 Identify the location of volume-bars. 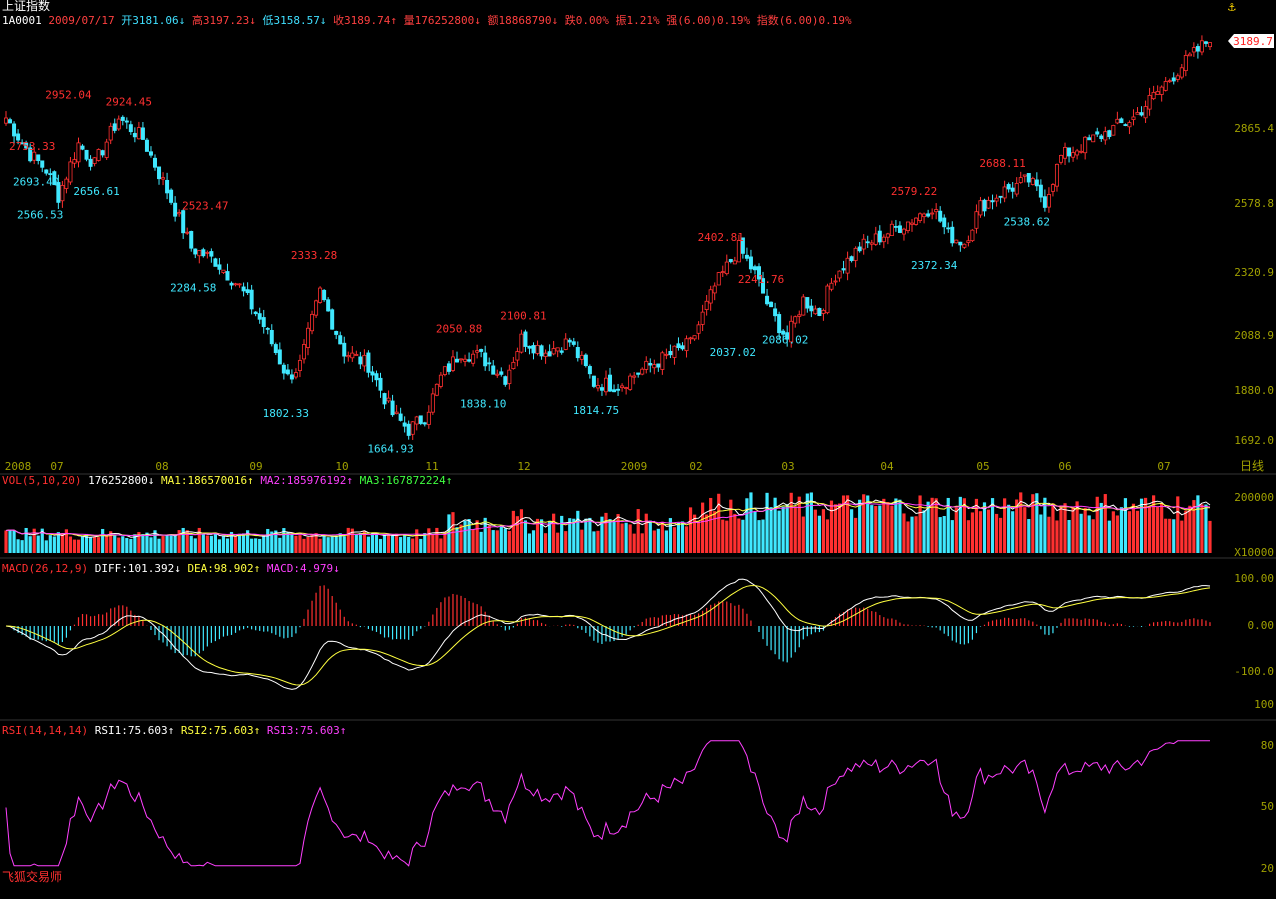
(608, 522).